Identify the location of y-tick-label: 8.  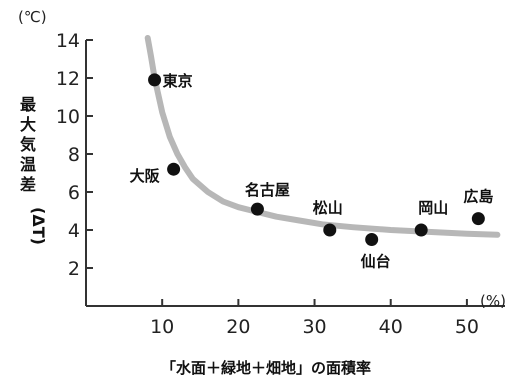
(74, 155).